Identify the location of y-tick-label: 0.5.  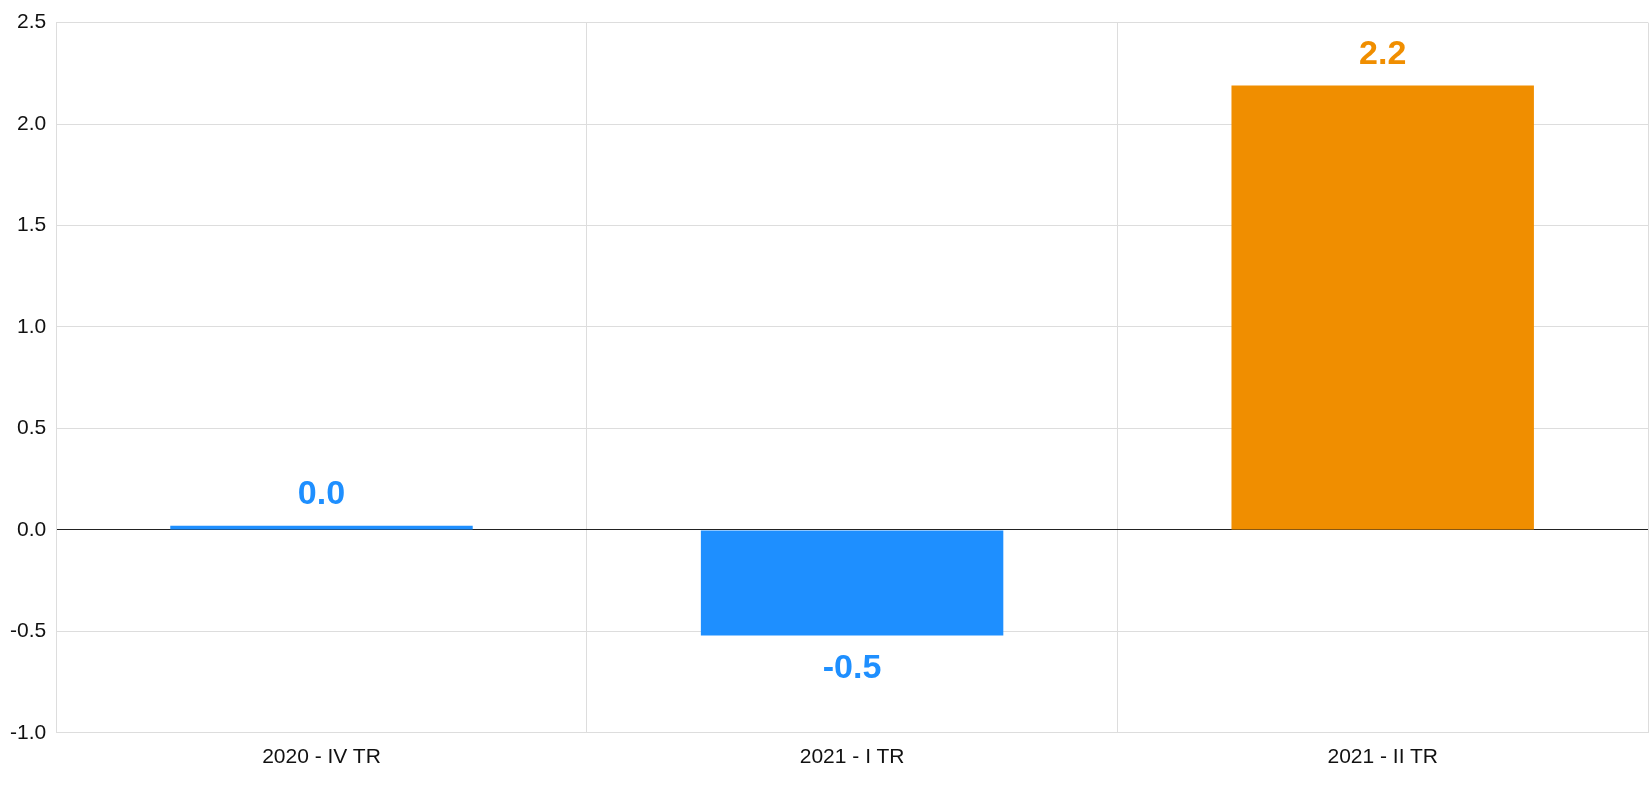
(31, 427).